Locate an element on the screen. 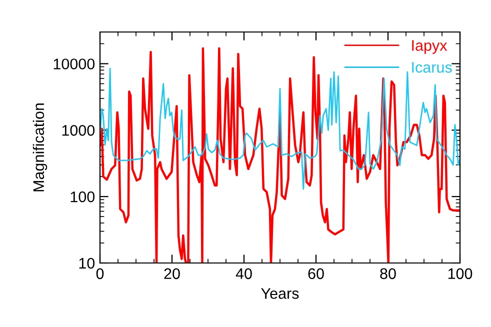 The width and height of the screenshot is (491, 327). x-tick-label: 60 is located at coordinates (316, 274).